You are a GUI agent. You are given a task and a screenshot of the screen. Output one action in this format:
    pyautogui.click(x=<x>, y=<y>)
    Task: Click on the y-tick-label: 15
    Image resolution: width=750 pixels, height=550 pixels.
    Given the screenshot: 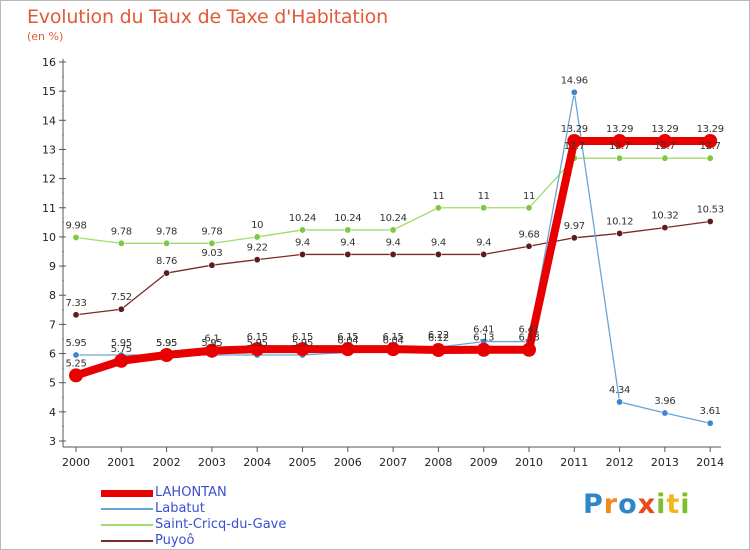 What is the action you would take?
    pyautogui.click(x=49, y=91)
    